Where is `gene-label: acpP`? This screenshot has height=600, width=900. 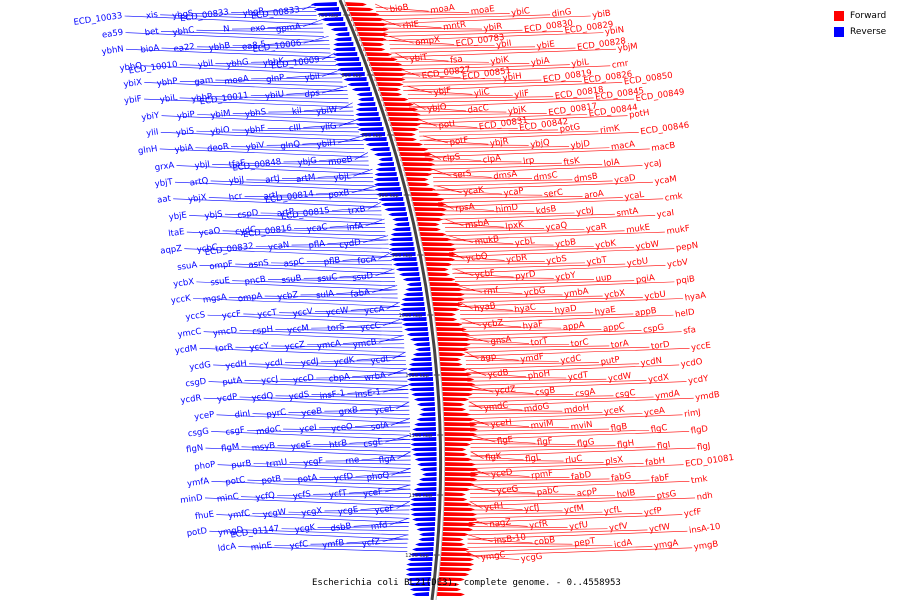 gene-label: acpP is located at coordinates (587, 493).